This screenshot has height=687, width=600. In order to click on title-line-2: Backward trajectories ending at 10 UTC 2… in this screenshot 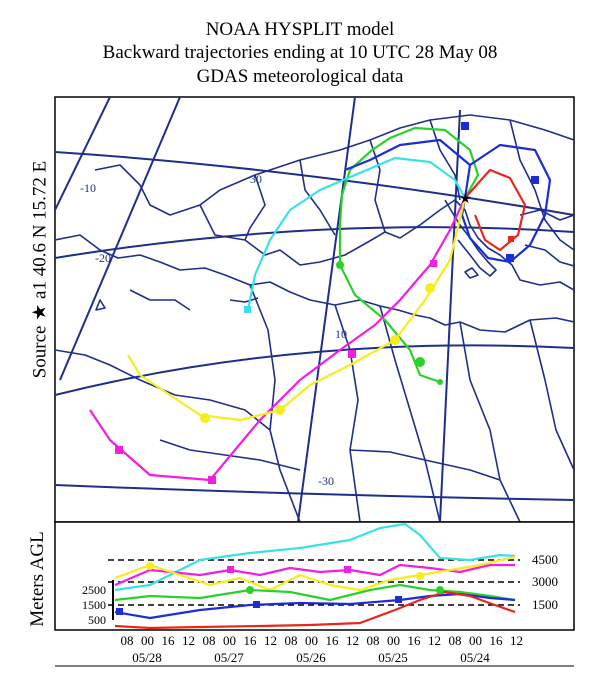, I will do `click(300, 52)`.